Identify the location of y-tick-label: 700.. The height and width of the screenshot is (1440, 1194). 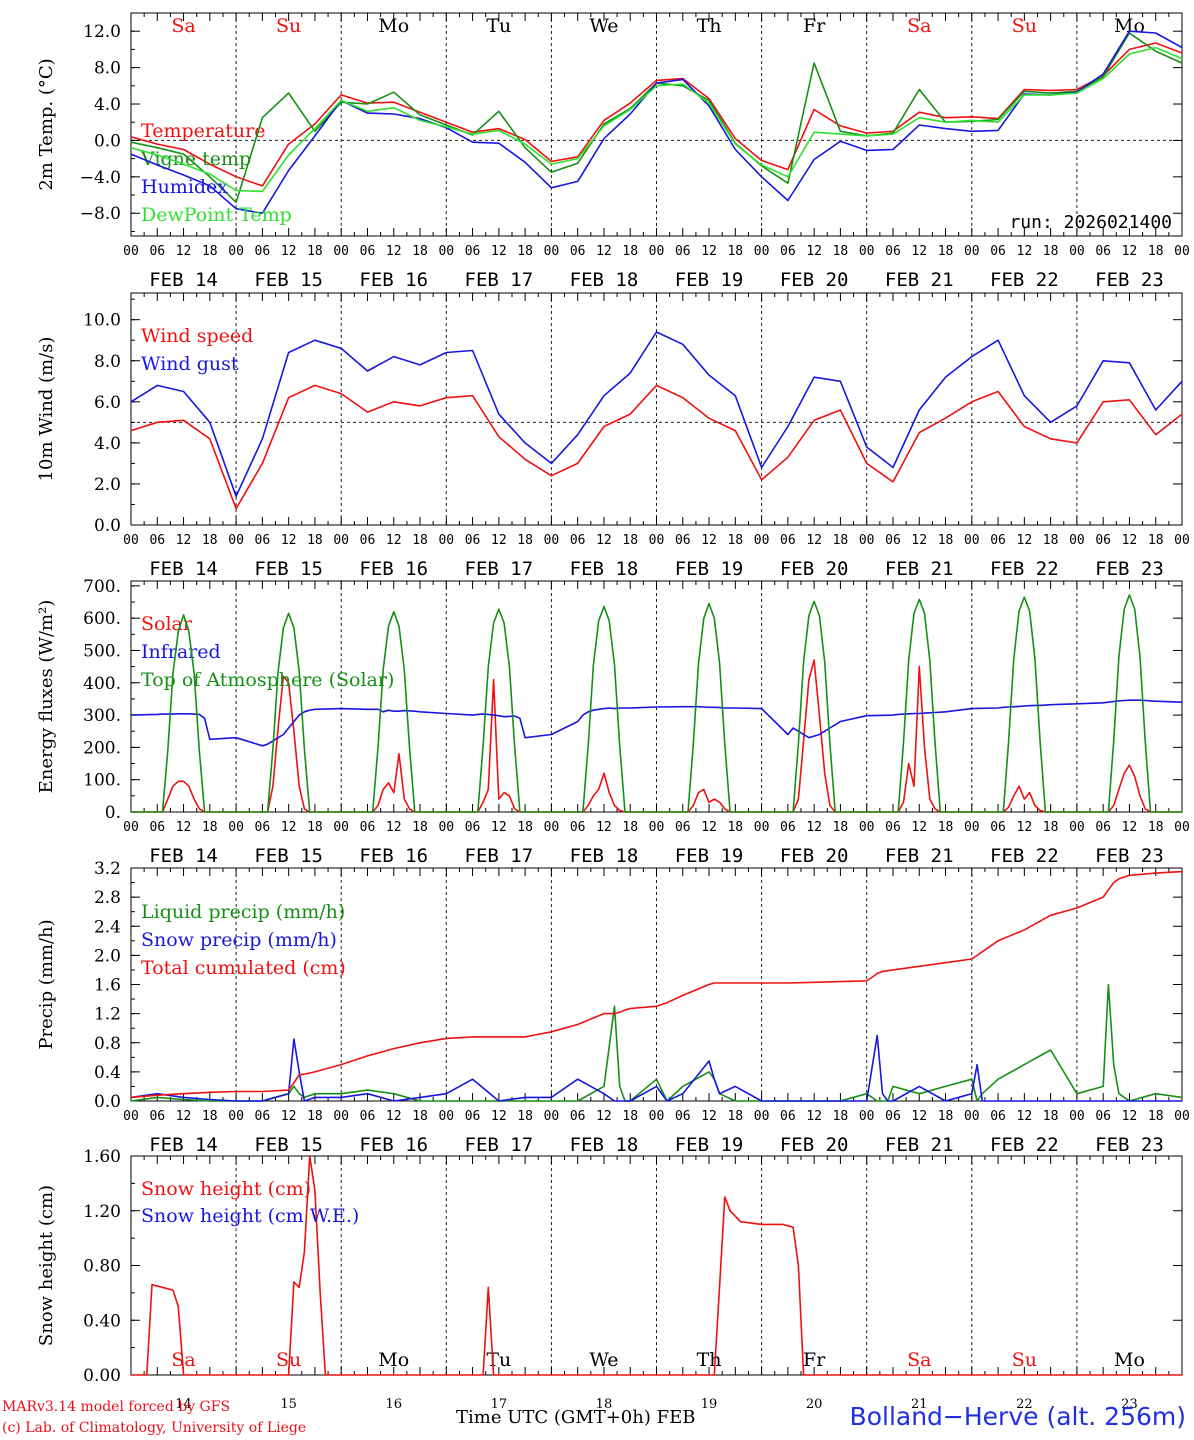
(102, 587).